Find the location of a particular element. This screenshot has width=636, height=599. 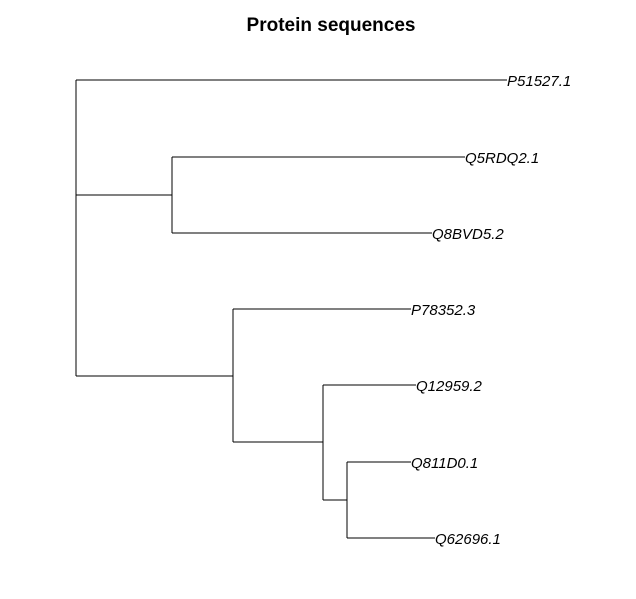

tip-label-p51527: P51527.1 is located at coordinates (539, 81).